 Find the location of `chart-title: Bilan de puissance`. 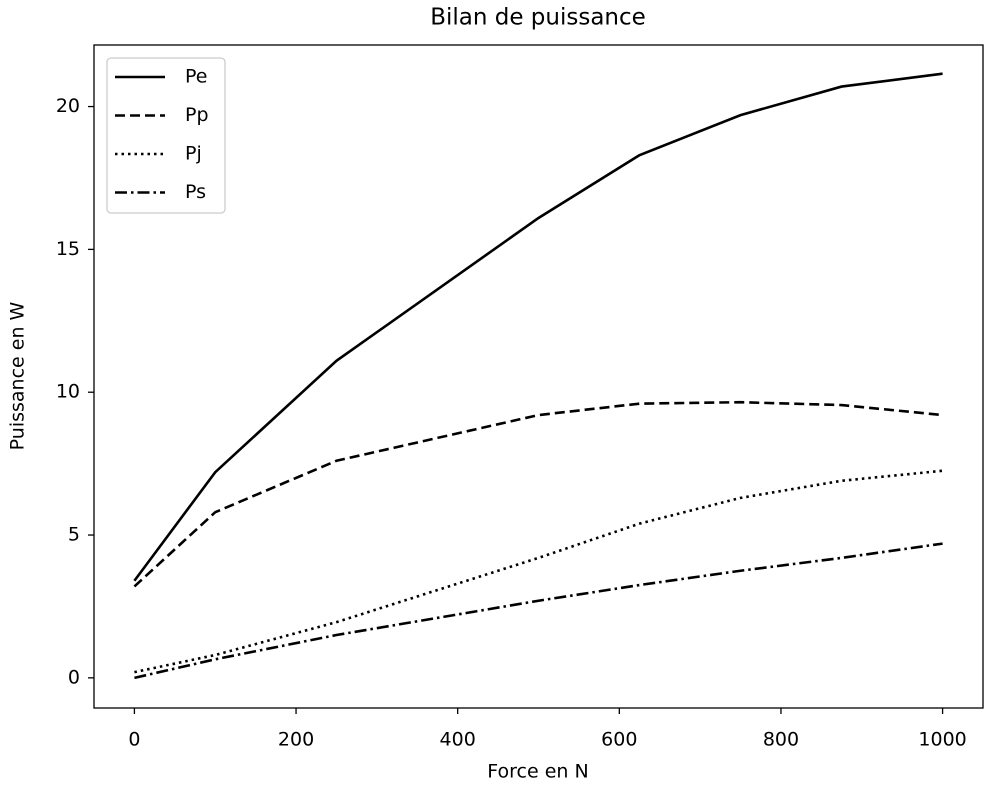

chart-title: Bilan de puissance is located at coordinates (538, 18).